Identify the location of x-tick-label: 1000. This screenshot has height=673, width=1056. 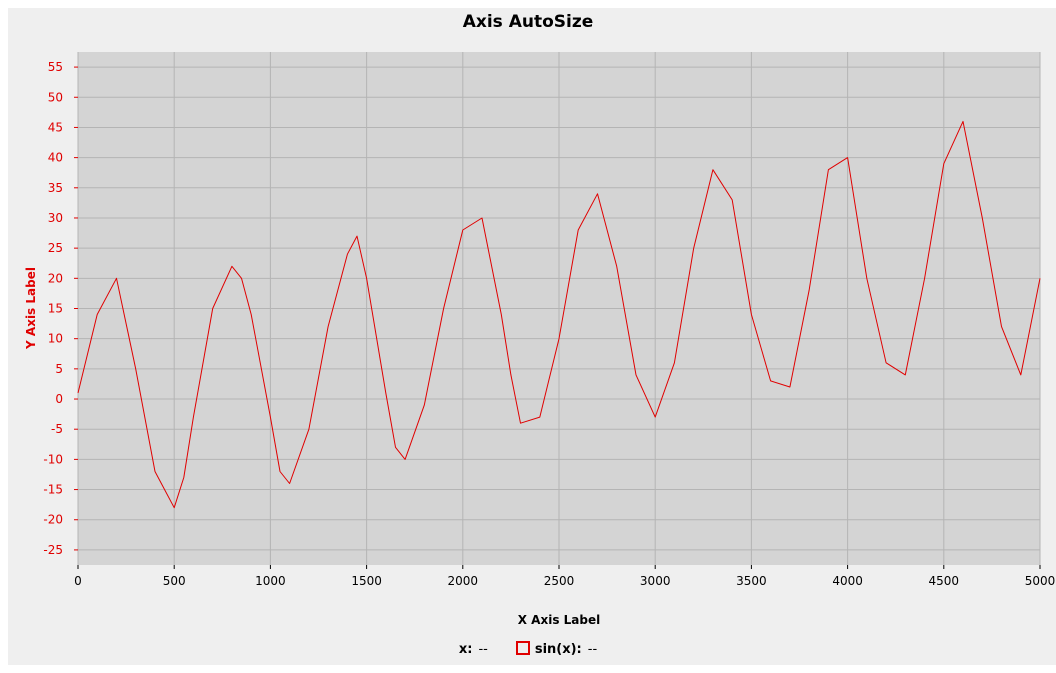
(270, 581).